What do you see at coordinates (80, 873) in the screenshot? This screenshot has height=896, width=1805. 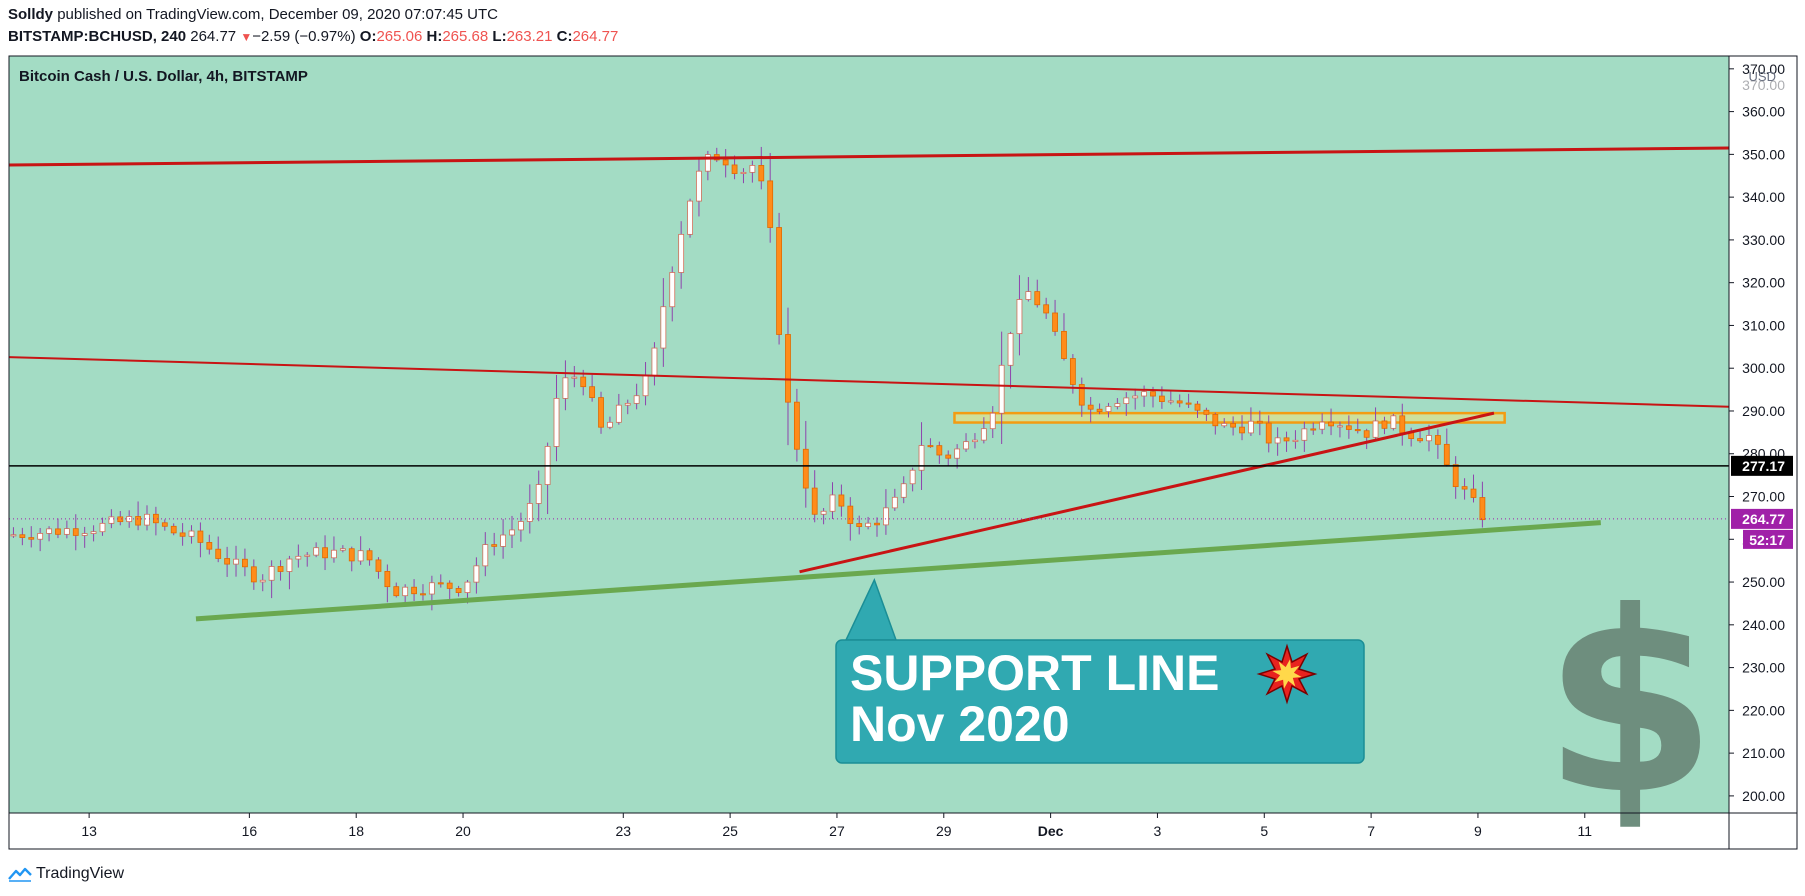 I see `brand-name: TradingView` at bounding box center [80, 873].